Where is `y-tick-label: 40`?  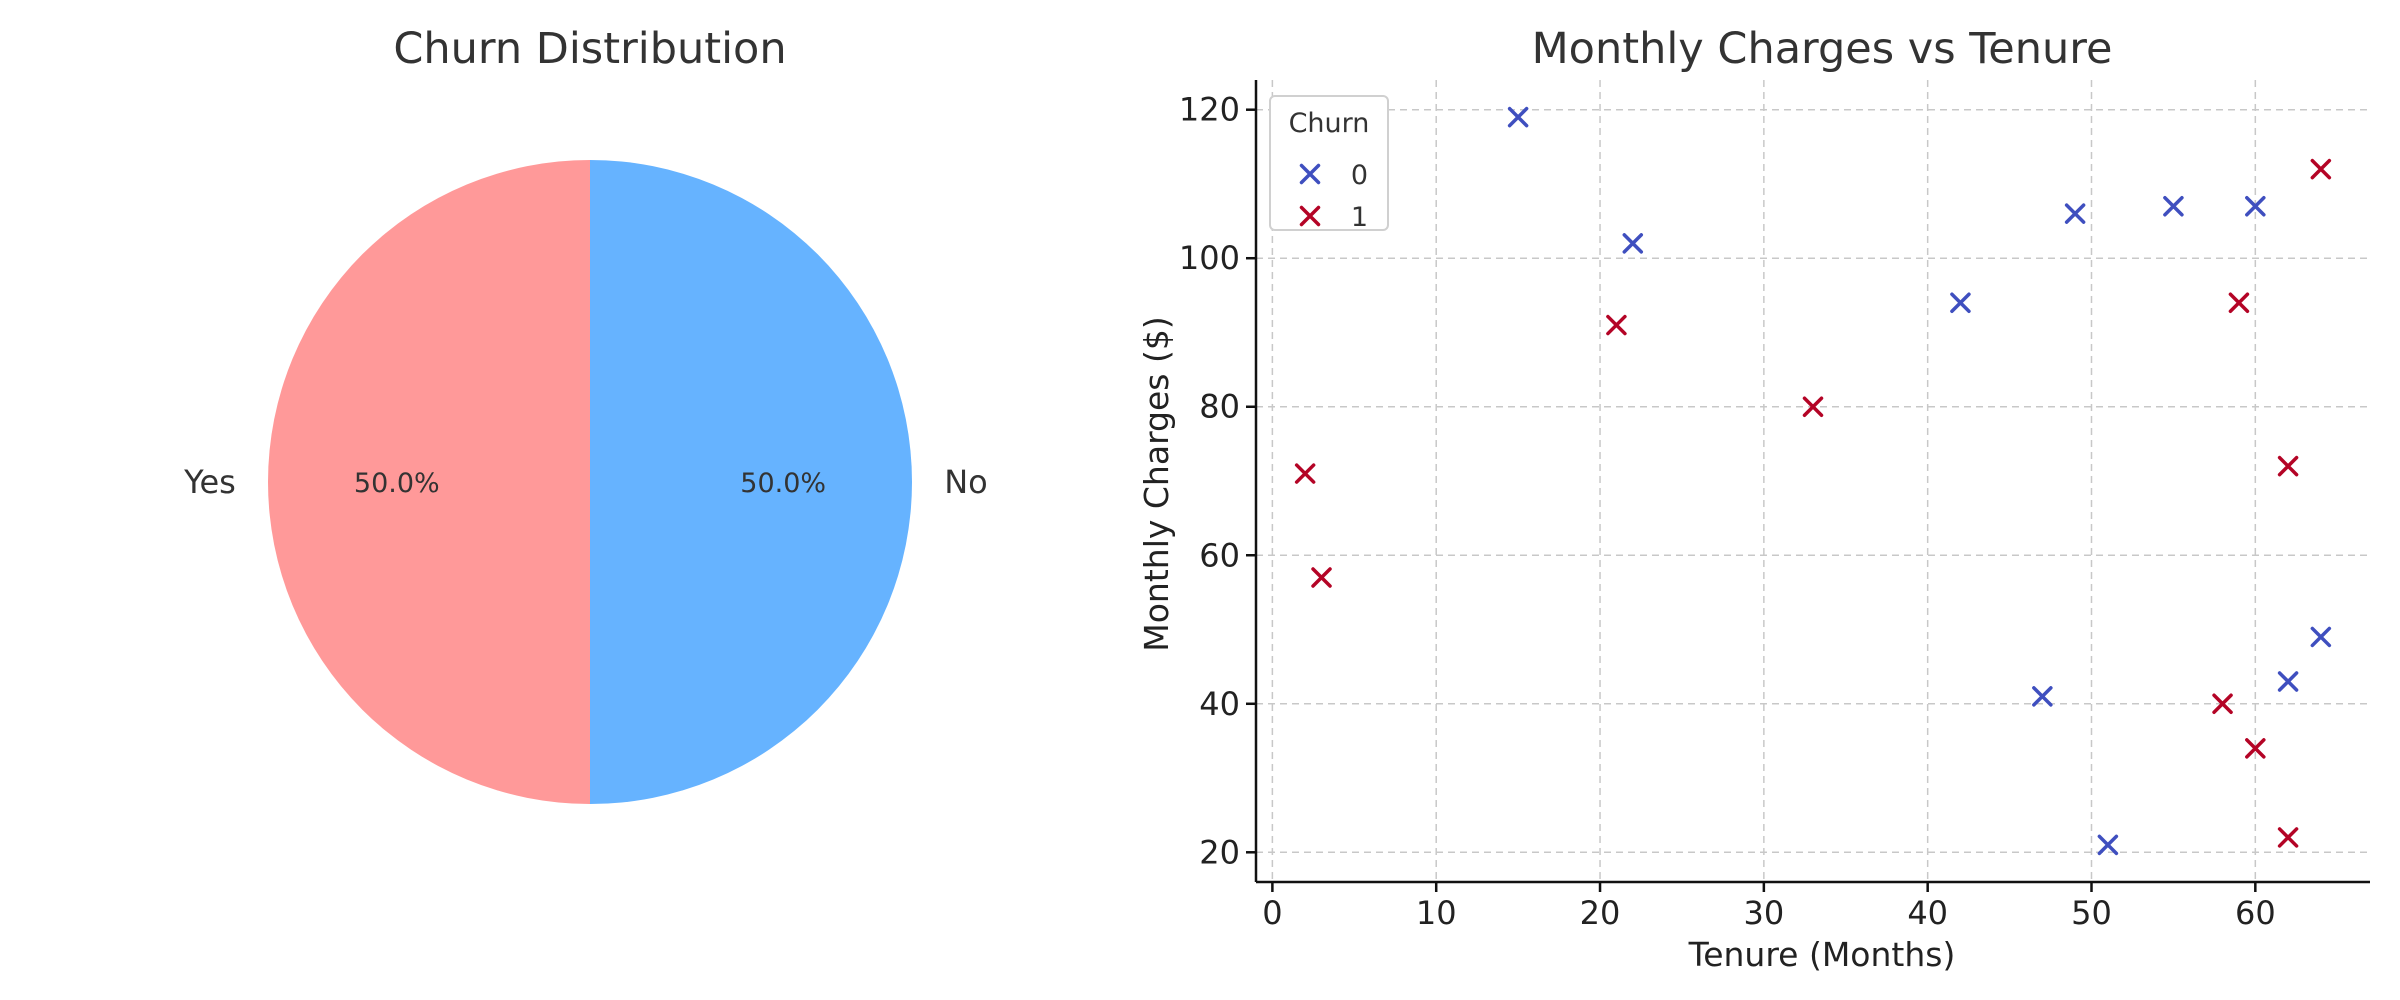 y-tick-label: 40 is located at coordinates (1219, 704).